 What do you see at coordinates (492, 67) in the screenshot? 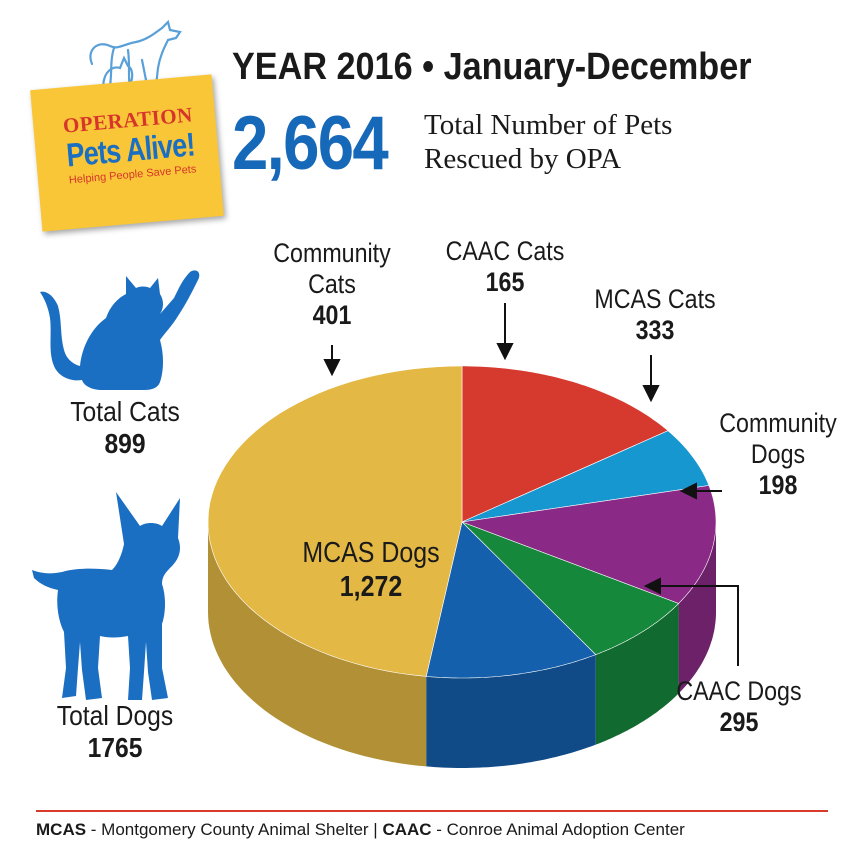
I see `page-title: YEAR 2016 • January-December` at bounding box center [492, 67].